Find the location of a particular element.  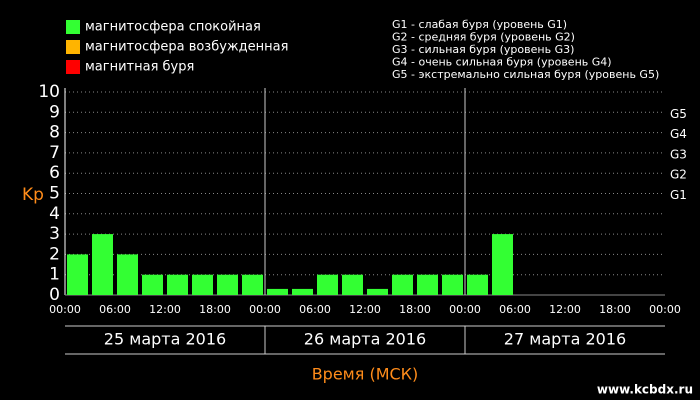

x-axis-label: Время (МСК) is located at coordinates (365, 374).